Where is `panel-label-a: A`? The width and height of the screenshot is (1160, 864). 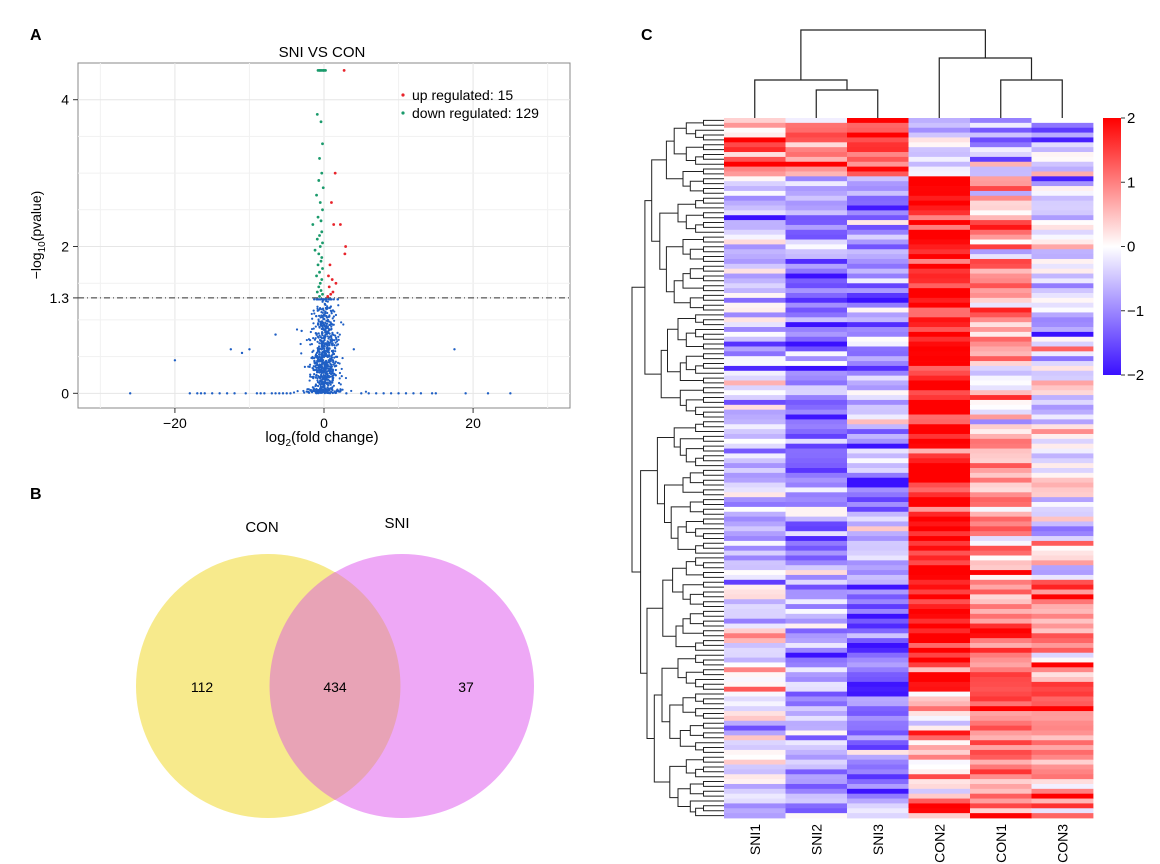
panel-label-a: A is located at coordinates (36, 35).